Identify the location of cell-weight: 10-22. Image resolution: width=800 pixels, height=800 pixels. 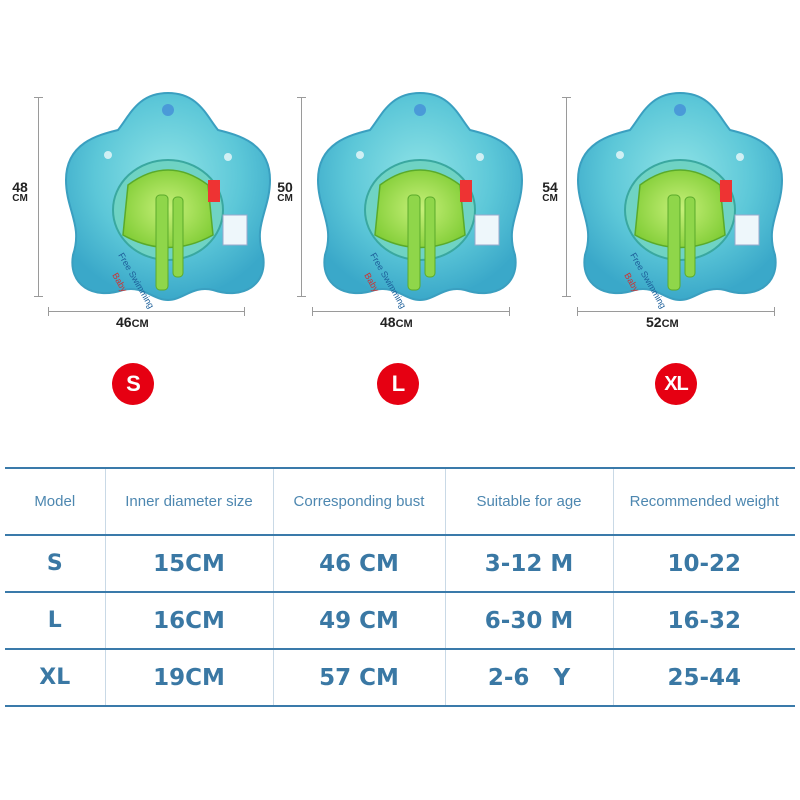
(703, 563).